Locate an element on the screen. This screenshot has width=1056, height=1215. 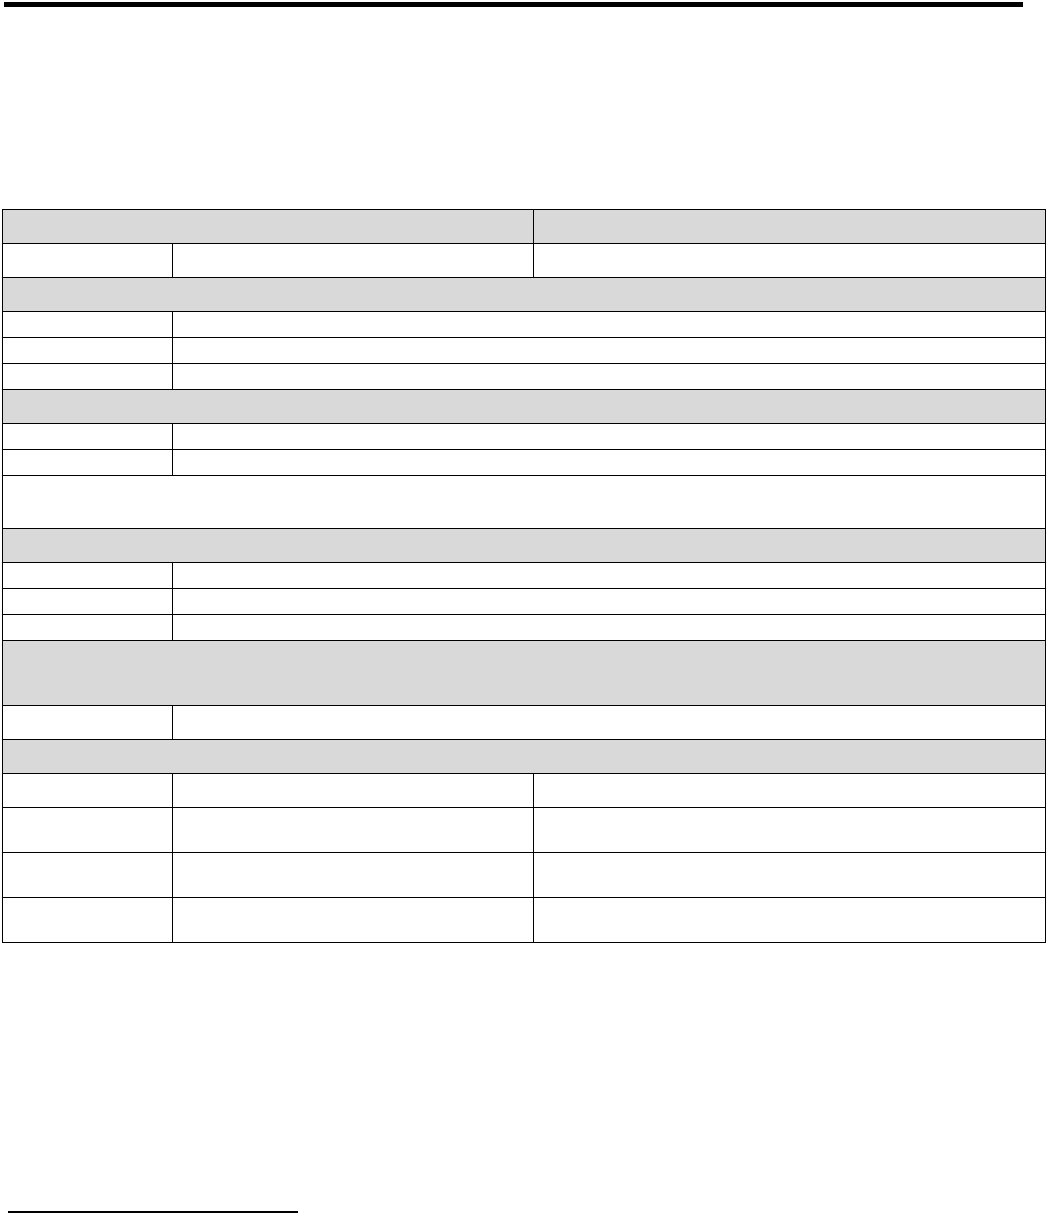
footnote-area is located at coordinates (528, 1177).